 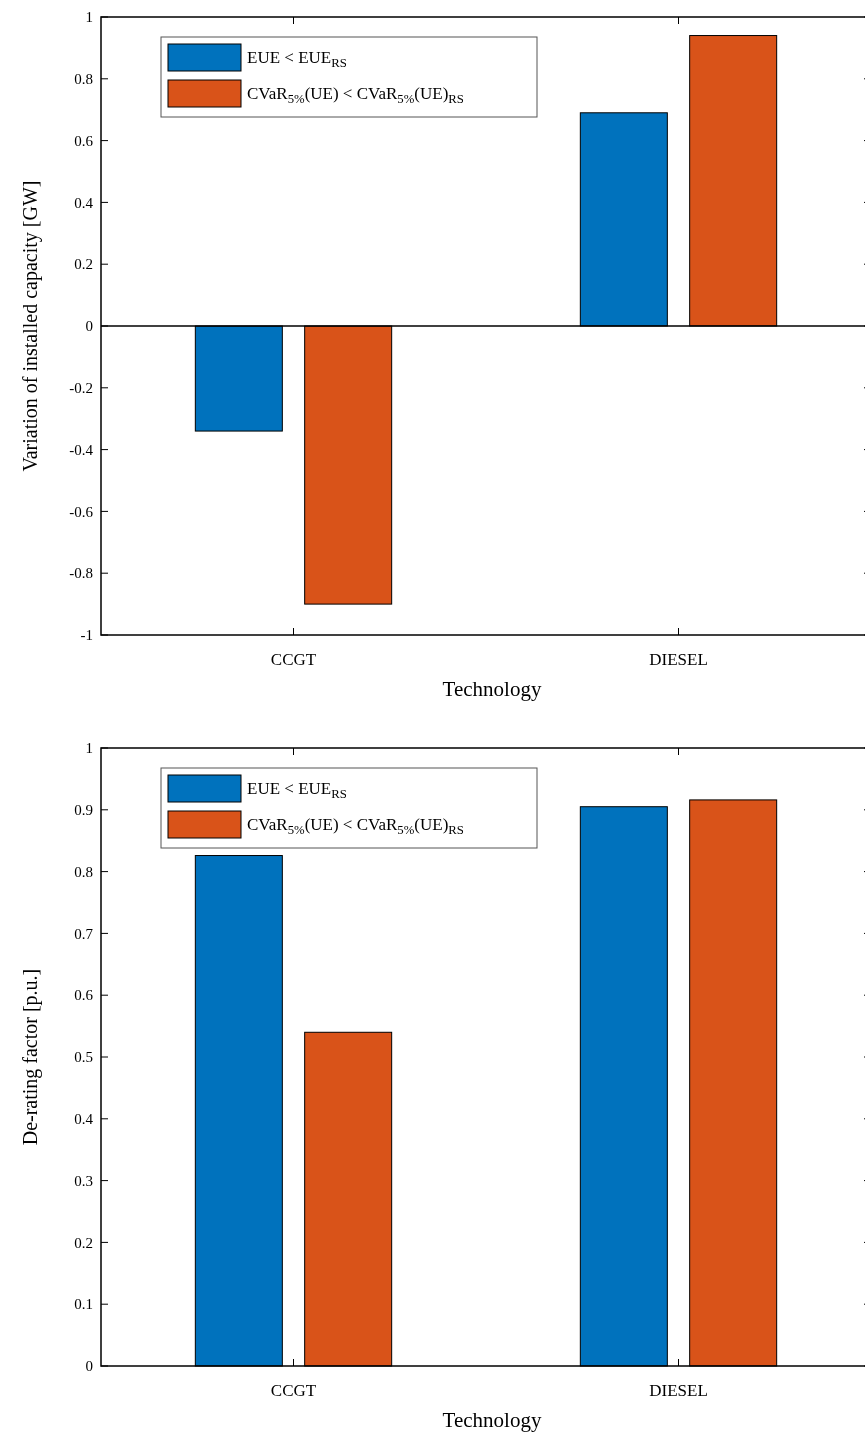 What do you see at coordinates (86, 635) in the screenshot?
I see `y-tick-label: -1` at bounding box center [86, 635].